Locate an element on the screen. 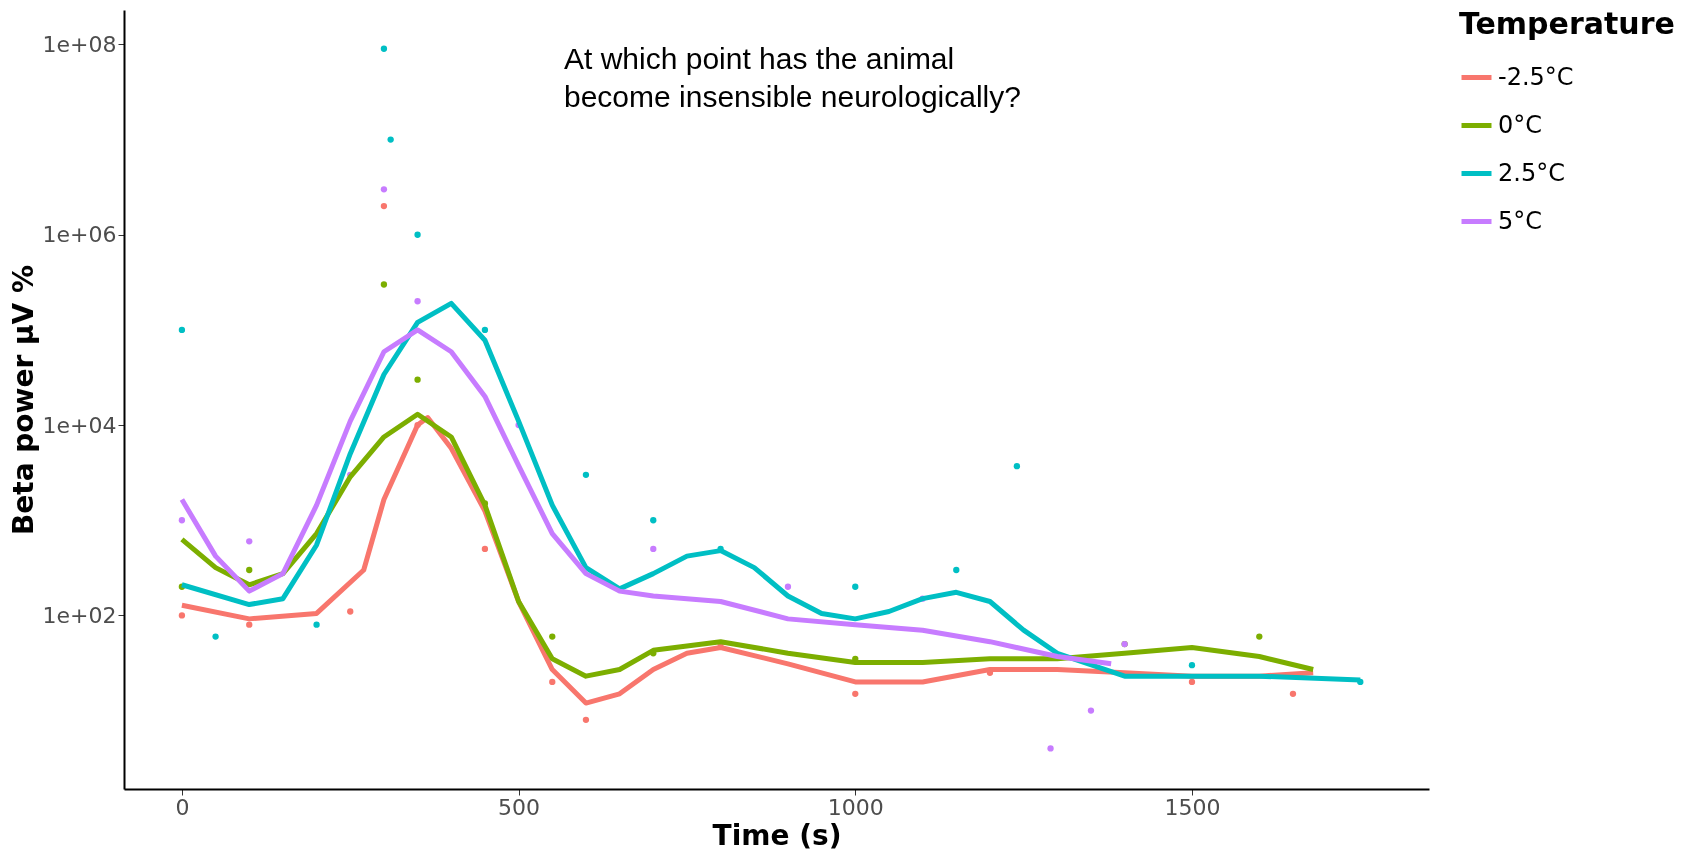 This screenshot has height=860, width=1685. legend-title: Temperature is located at coordinates (1567, 23).